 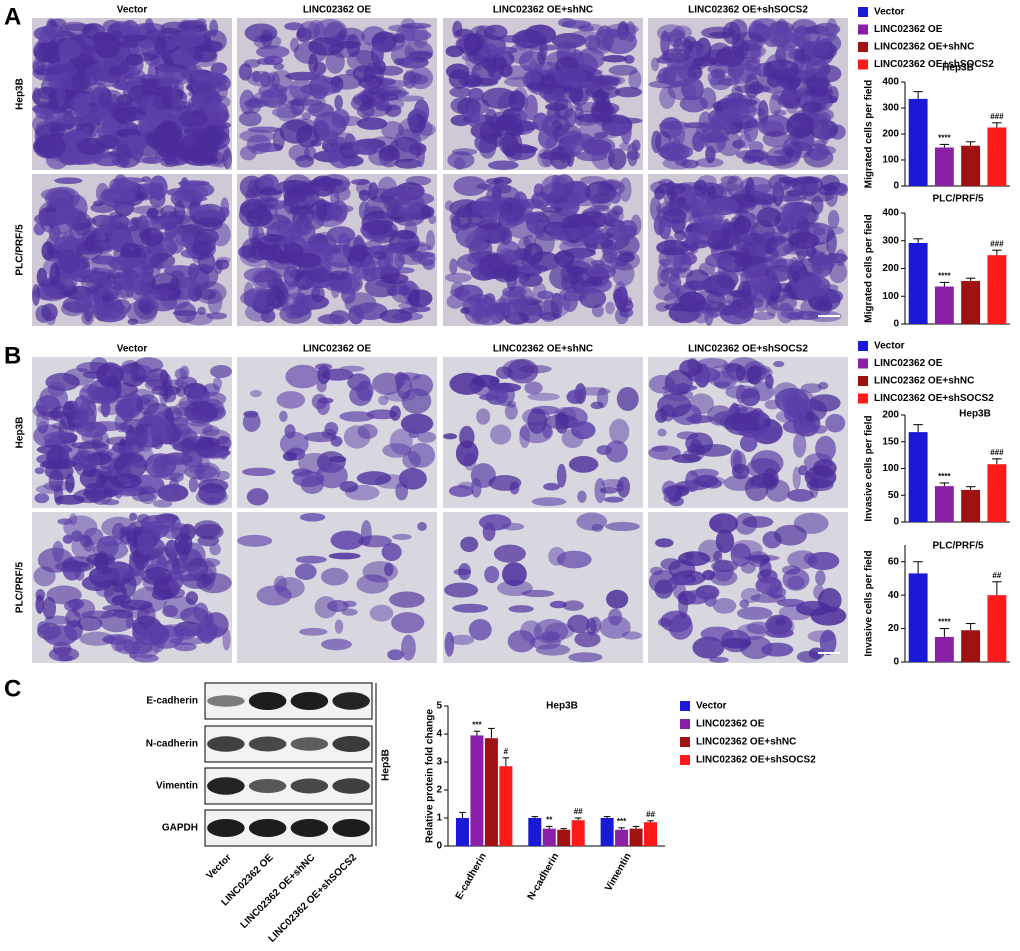 What do you see at coordinates (20, 588) in the screenshot?
I see `row-label: PLC/PRF/5` at bounding box center [20, 588].